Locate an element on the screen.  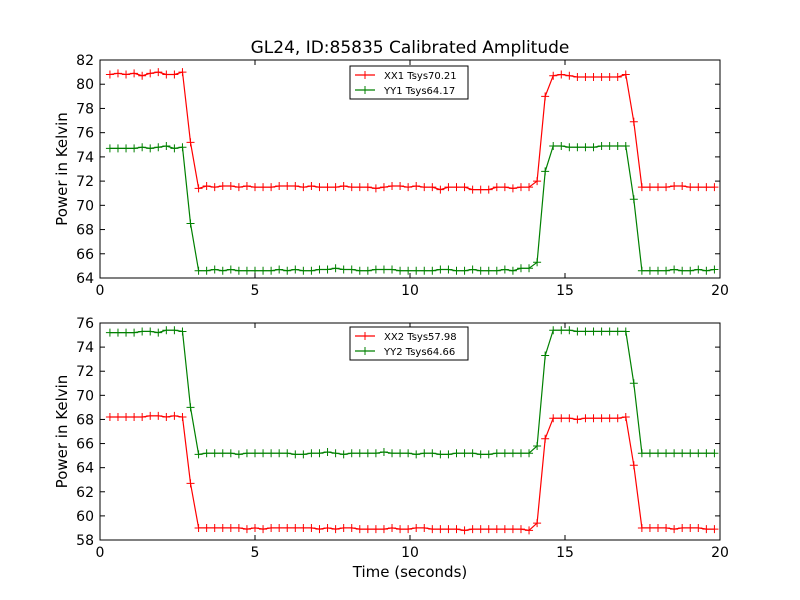
x-tick-label: 10 is located at coordinates (410, 291).